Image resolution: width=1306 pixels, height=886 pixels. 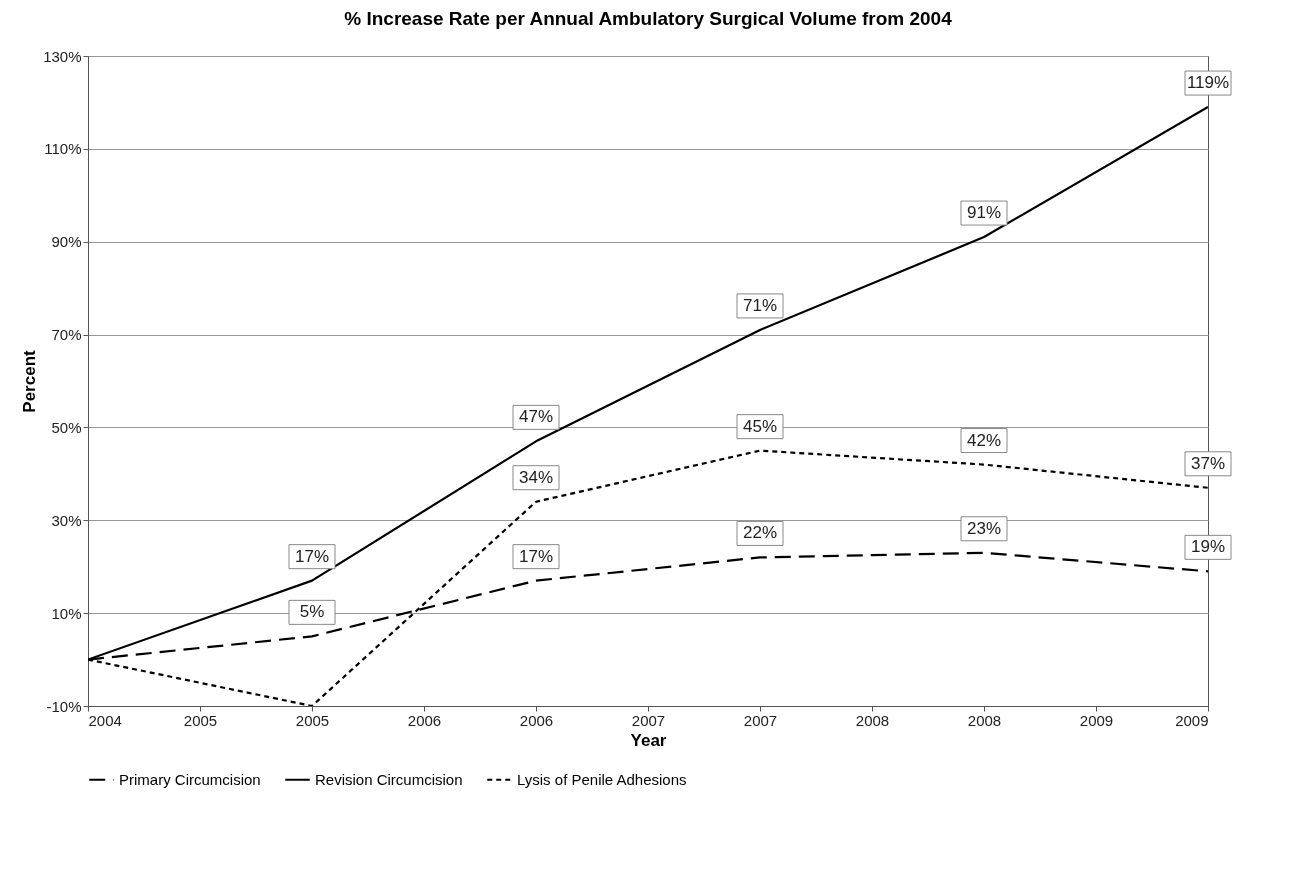 I want to click on y-tick-label: 130%, so click(x=62, y=56).